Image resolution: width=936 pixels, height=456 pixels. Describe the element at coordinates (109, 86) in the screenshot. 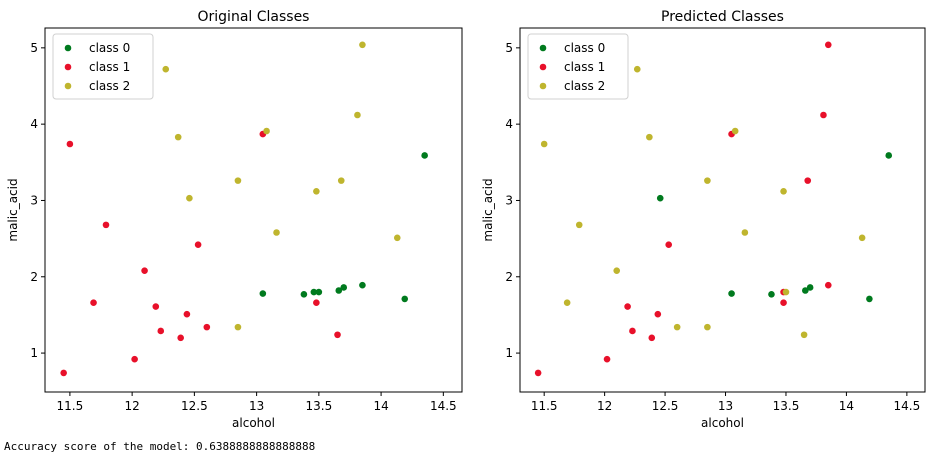

I see `legend-label: class 2` at that location.